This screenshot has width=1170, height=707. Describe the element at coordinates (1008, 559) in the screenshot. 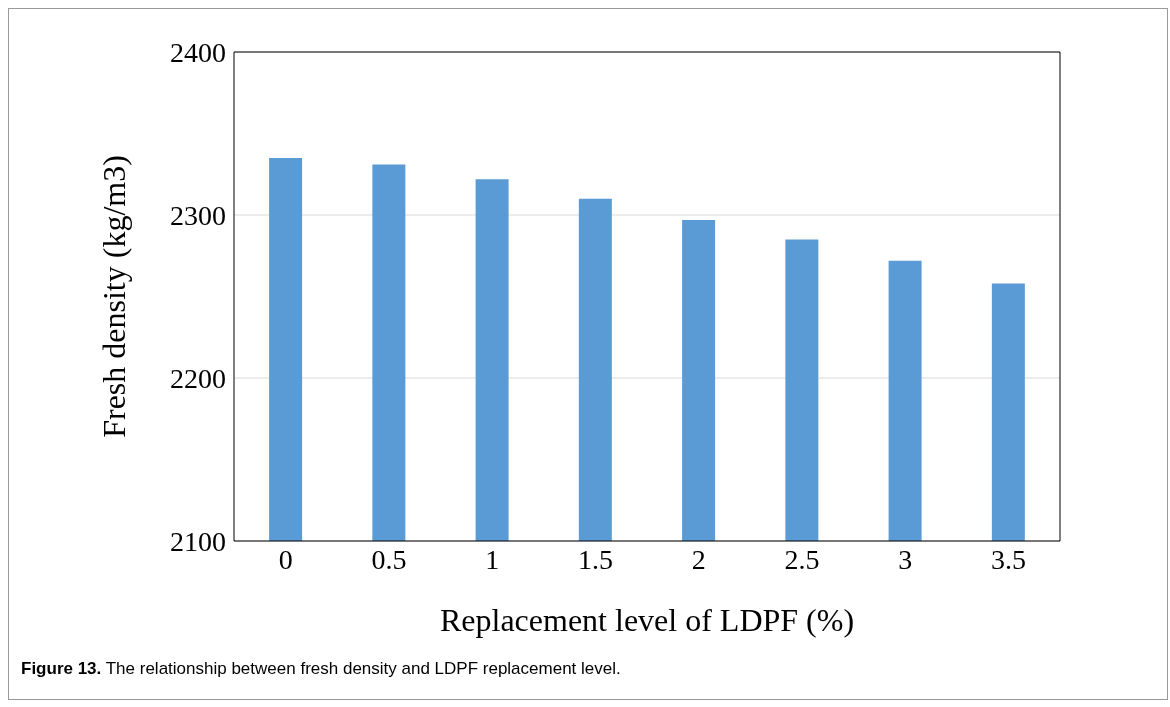

I see `x-tick-label: 3.5` at that location.